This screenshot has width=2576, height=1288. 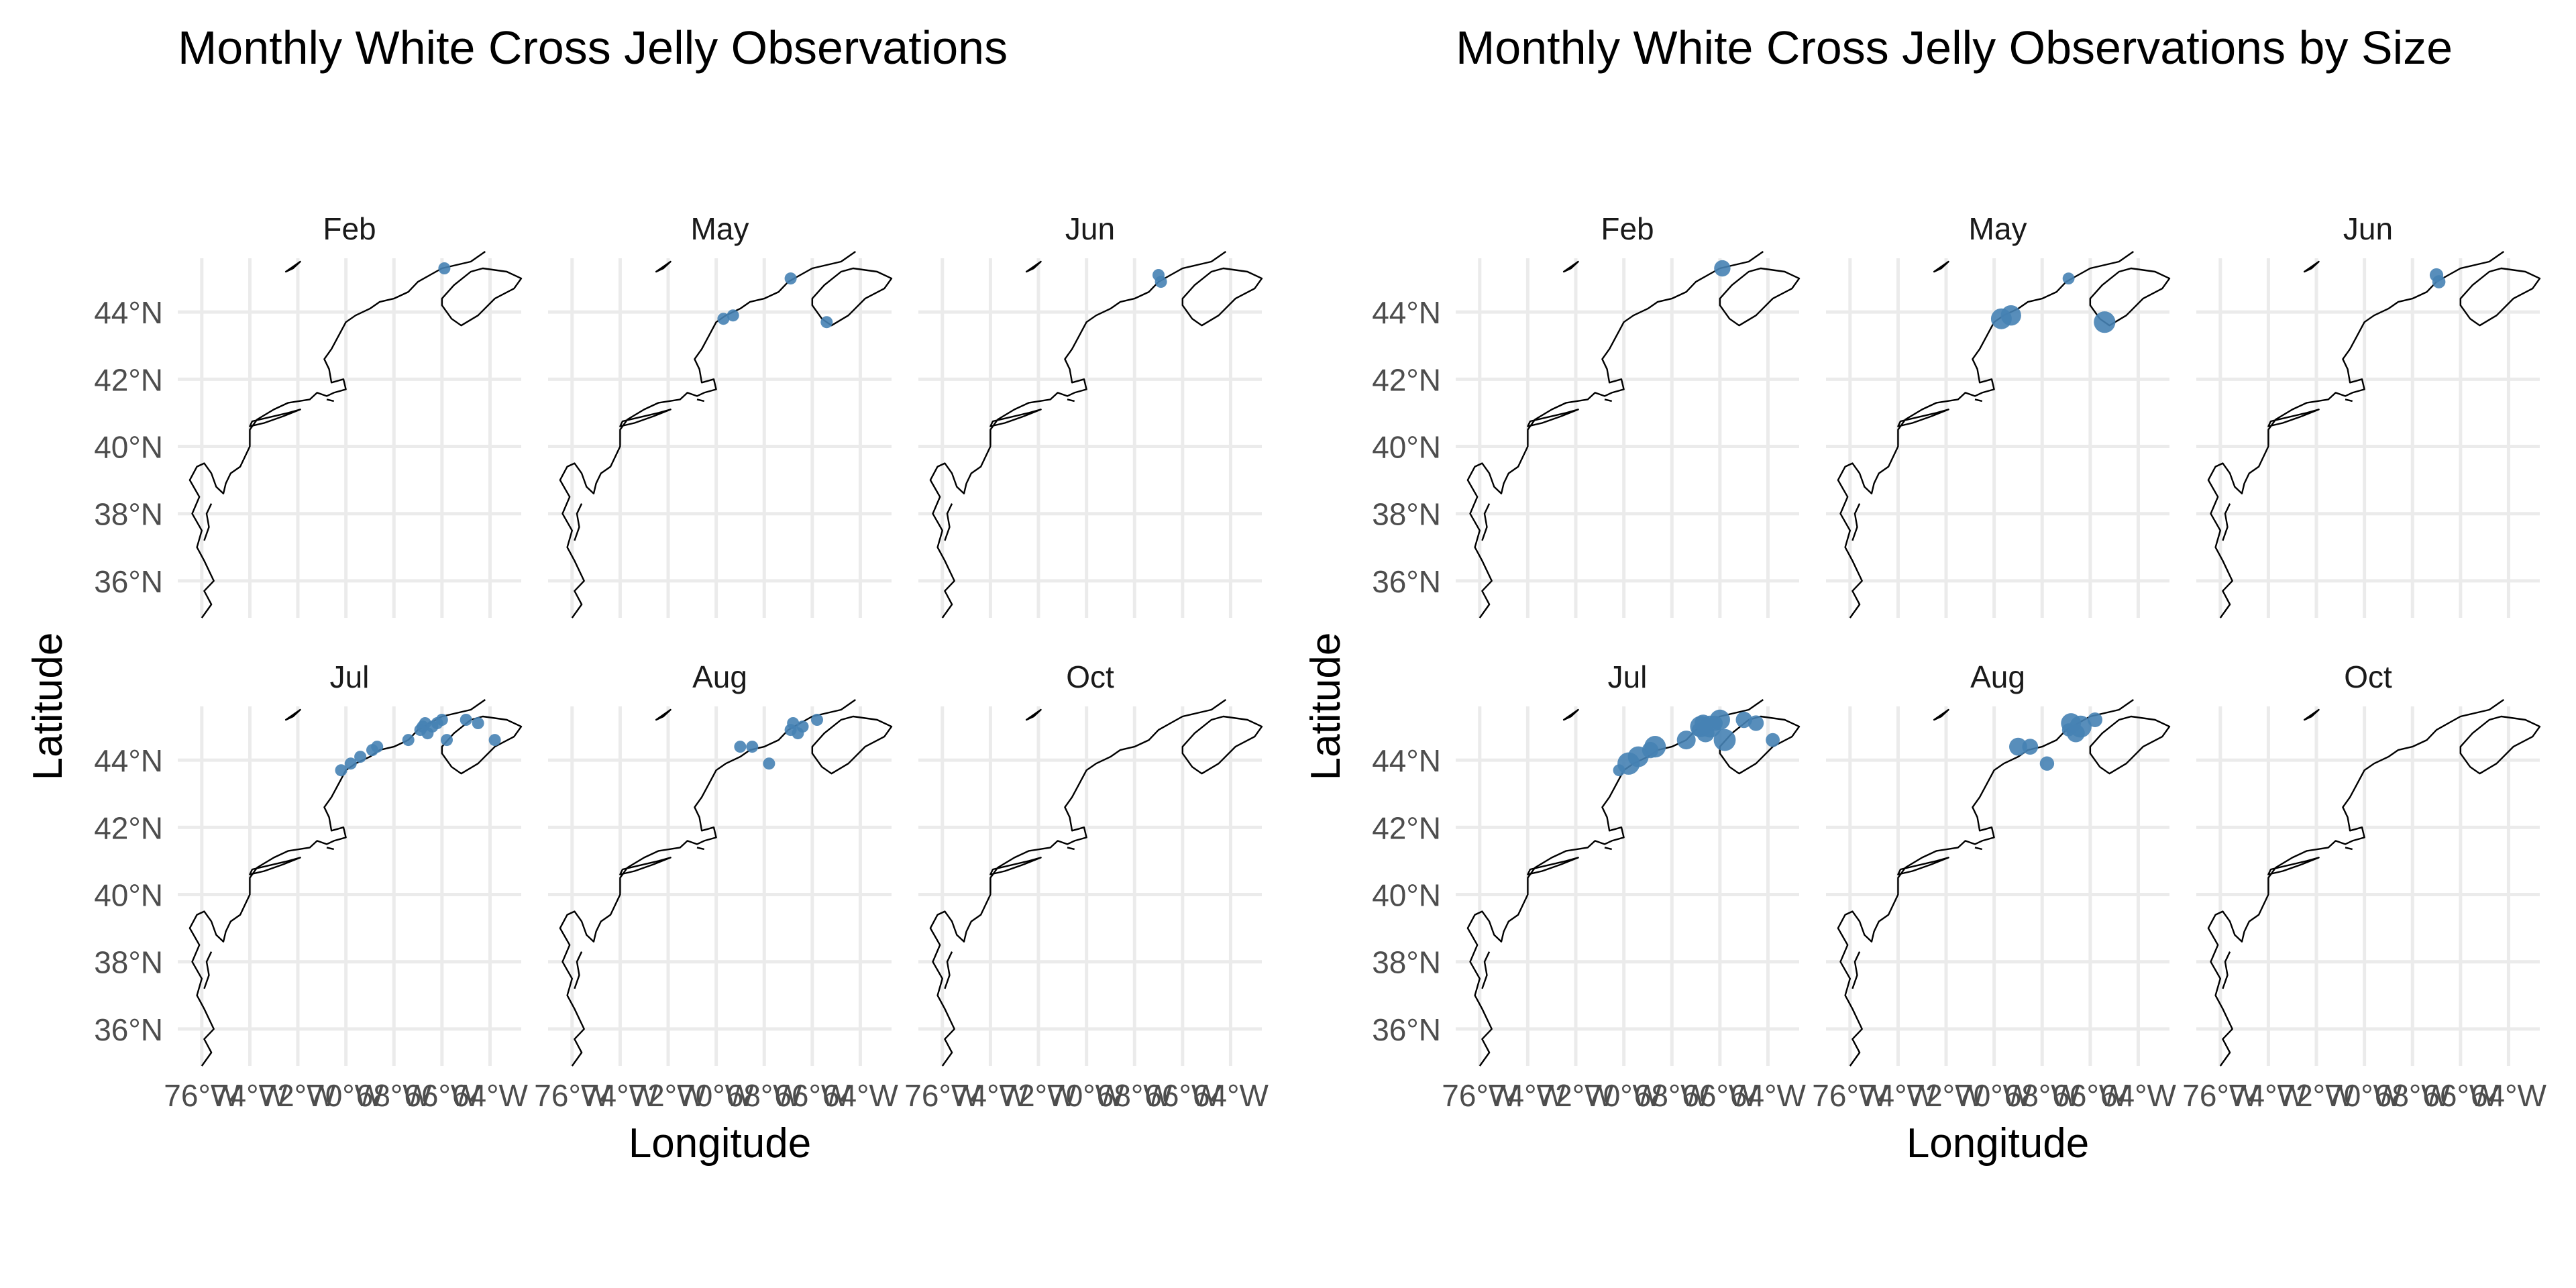 What do you see at coordinates (349, 228) in the screenshot?
I see `facet-strip-label: Feb` at bounding box center [349, 228].